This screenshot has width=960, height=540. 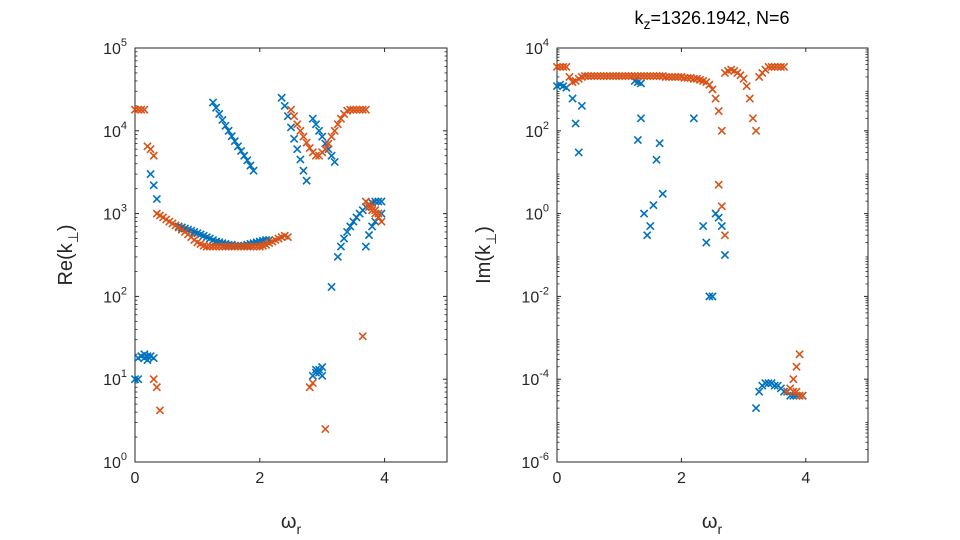 What do you see at coordinates (537, 213) in the screenshot?
I see `right-ytick-label: 10⁰` at bounding box center [537, 213].